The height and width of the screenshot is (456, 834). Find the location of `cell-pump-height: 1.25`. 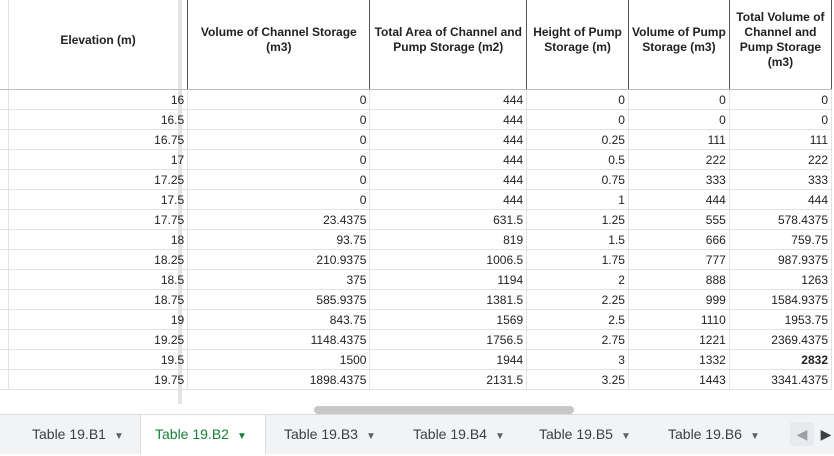

cell-pump-height: 1.25 is located at coordinates (577, 219).